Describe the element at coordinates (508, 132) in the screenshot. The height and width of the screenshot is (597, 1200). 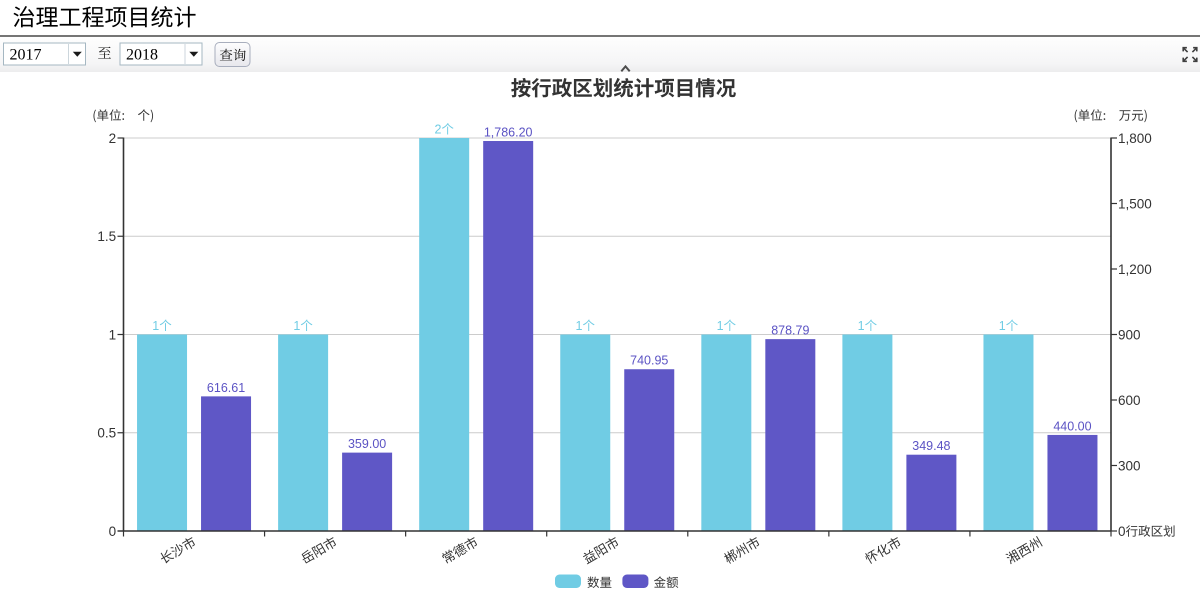
I see `svg-text: 1,786.20` at that location.